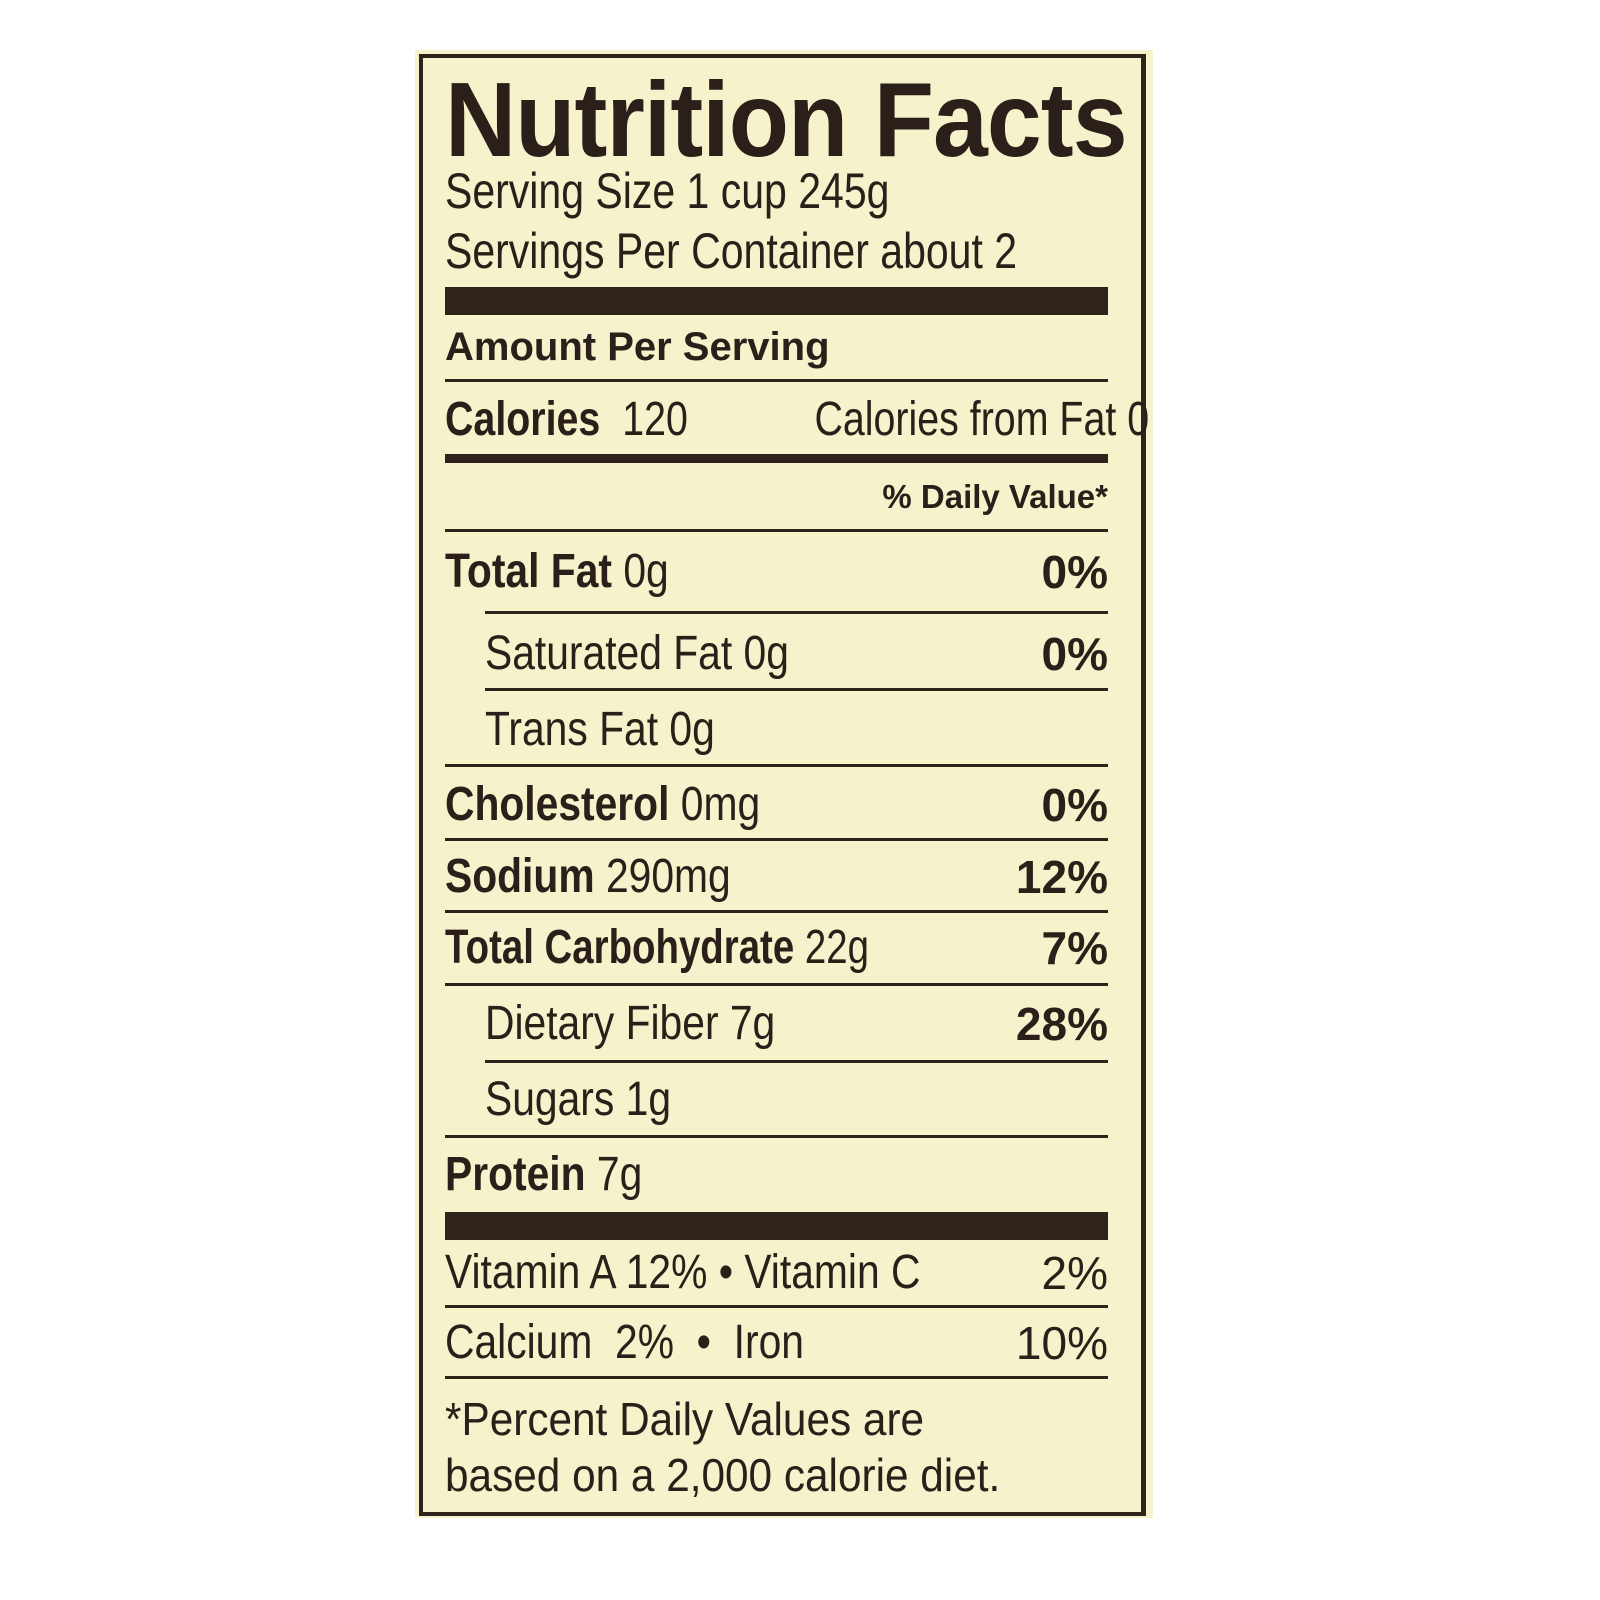 This screenshot has height=1600, width=1600. I want to click on servings-per-container: Servings Per Container about 2, so click(731, 251).